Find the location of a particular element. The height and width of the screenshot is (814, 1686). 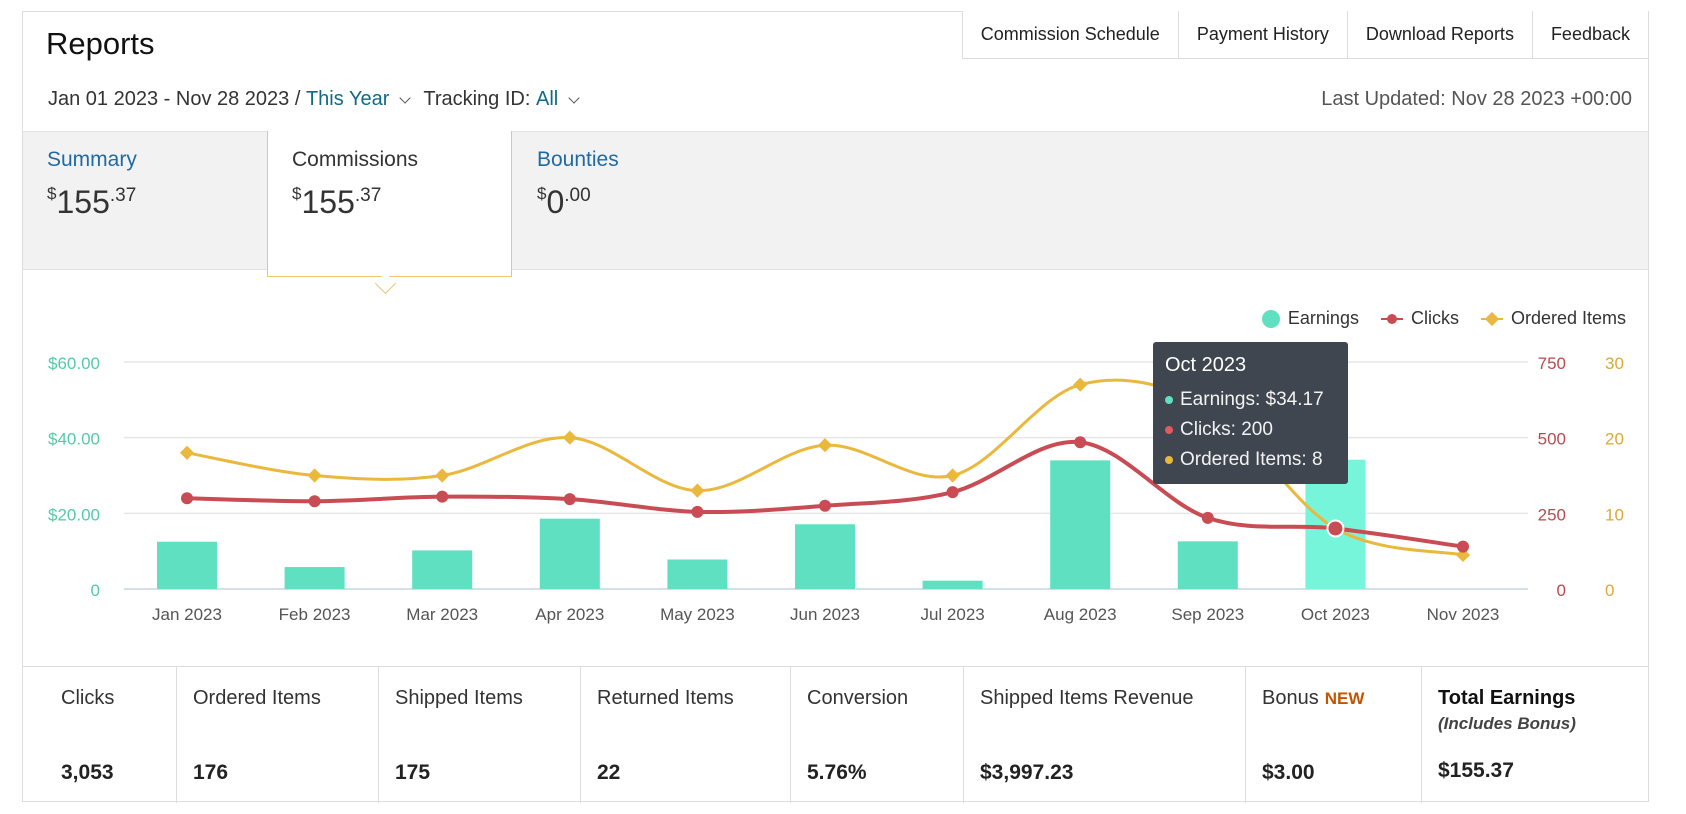

stat-conversion-value: 5.76% is located at coordinates (837, 772).